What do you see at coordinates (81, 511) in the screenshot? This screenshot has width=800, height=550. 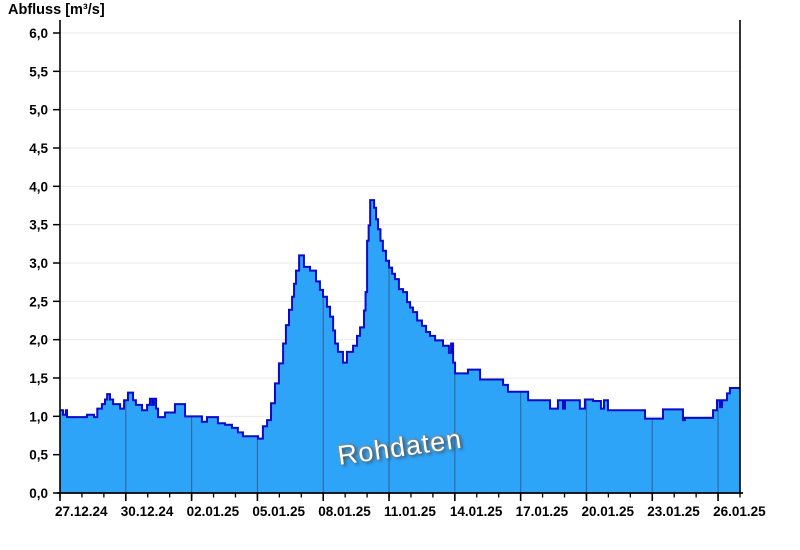 I see `x-tick-label: 27.12.24` at bounding box center [81, 511].